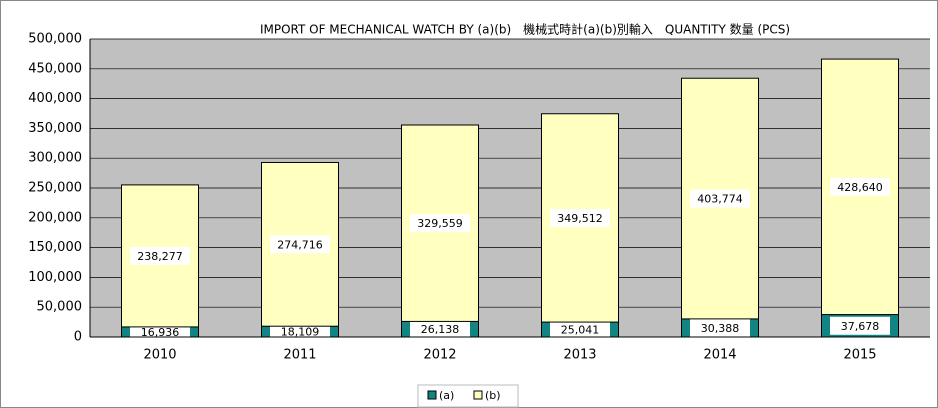 The image size is (938, 408). What do you see at coordinates (439, 355) in the screenshot?
I see `x-tick-label: 2012` at bounding box center [439, 355].